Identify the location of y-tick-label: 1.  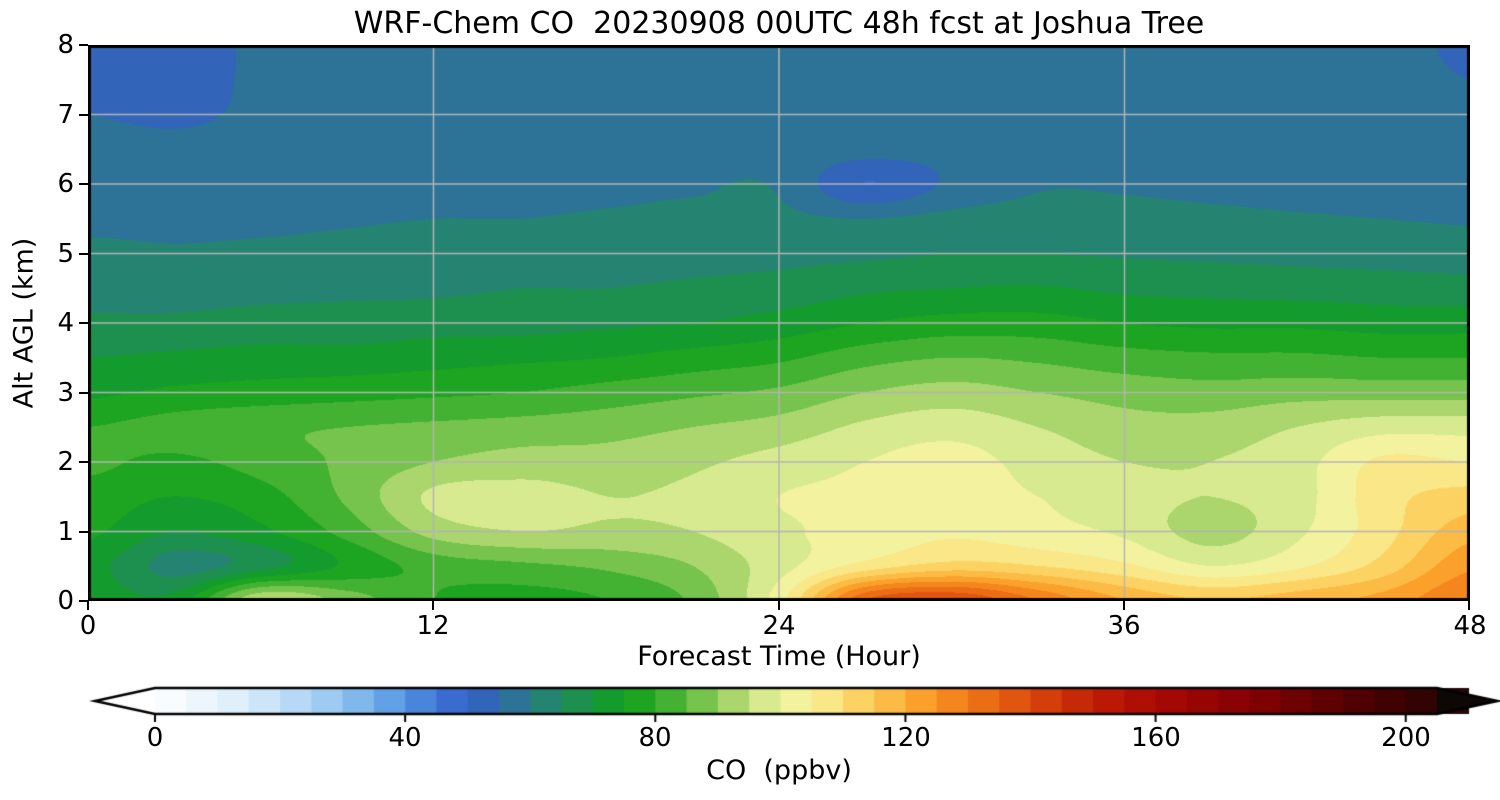
(65, 531).